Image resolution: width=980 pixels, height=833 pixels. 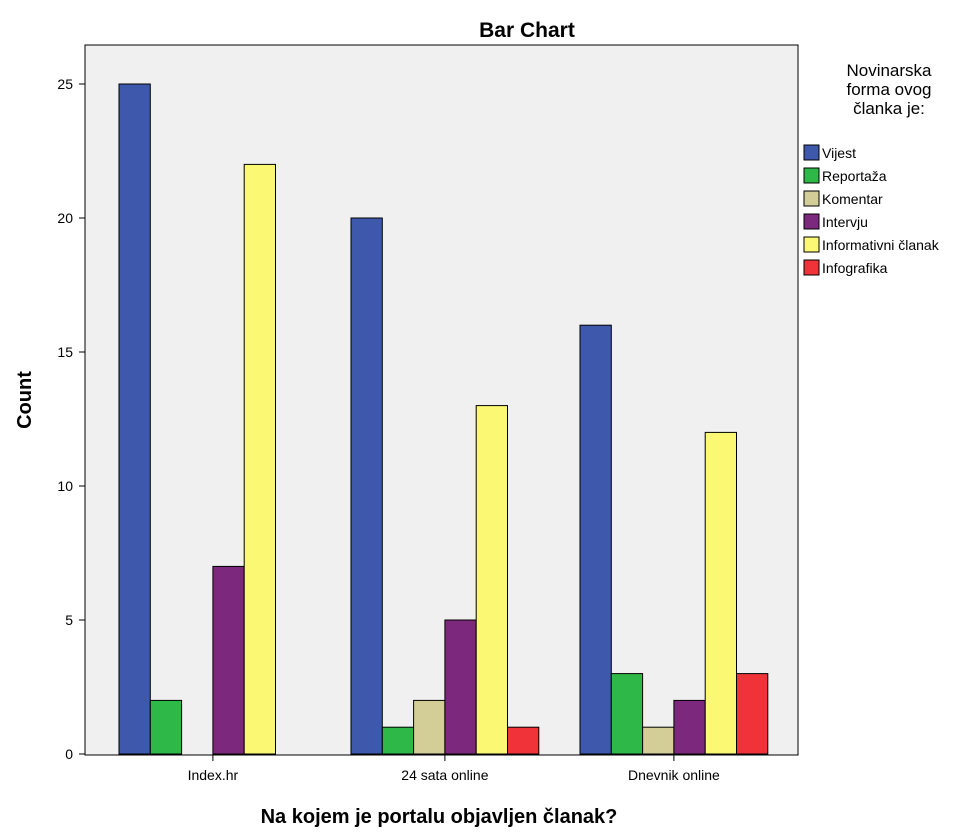 I want to click on x-axis: Index.hr 24 sata online Dnevnik online, so click(x=454, y=769).